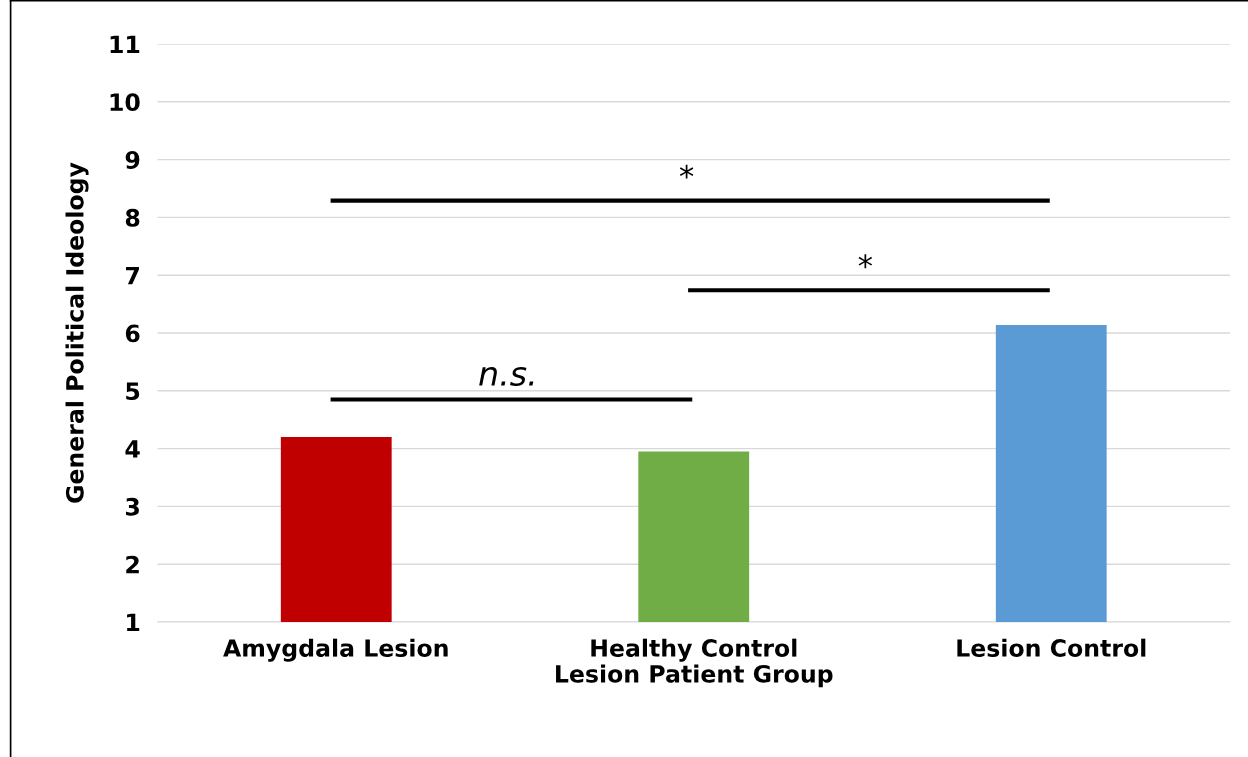 Image resolution: width=1248 pixels, height=757 pixels. What do you see at coordinates (132, 217) in the screenshot?
I see `y-tick-label: 8` at bounding box center [132, 217].